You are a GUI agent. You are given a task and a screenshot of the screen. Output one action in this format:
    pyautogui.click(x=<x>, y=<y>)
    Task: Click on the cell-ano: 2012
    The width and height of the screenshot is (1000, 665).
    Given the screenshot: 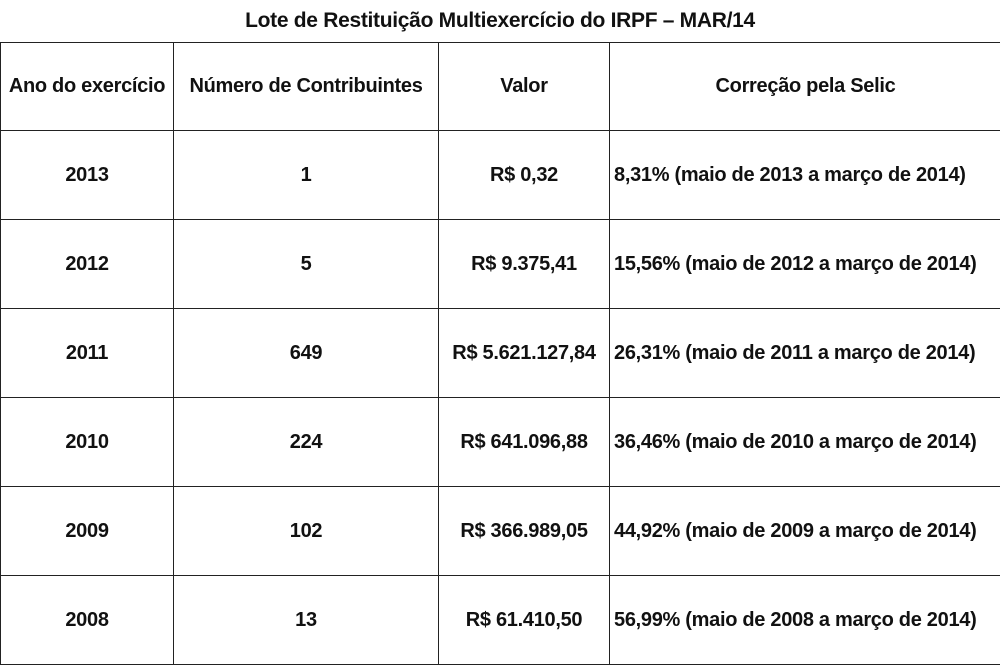 What is the action you would take?
    pyautogui.click(x=87, y=264)
    